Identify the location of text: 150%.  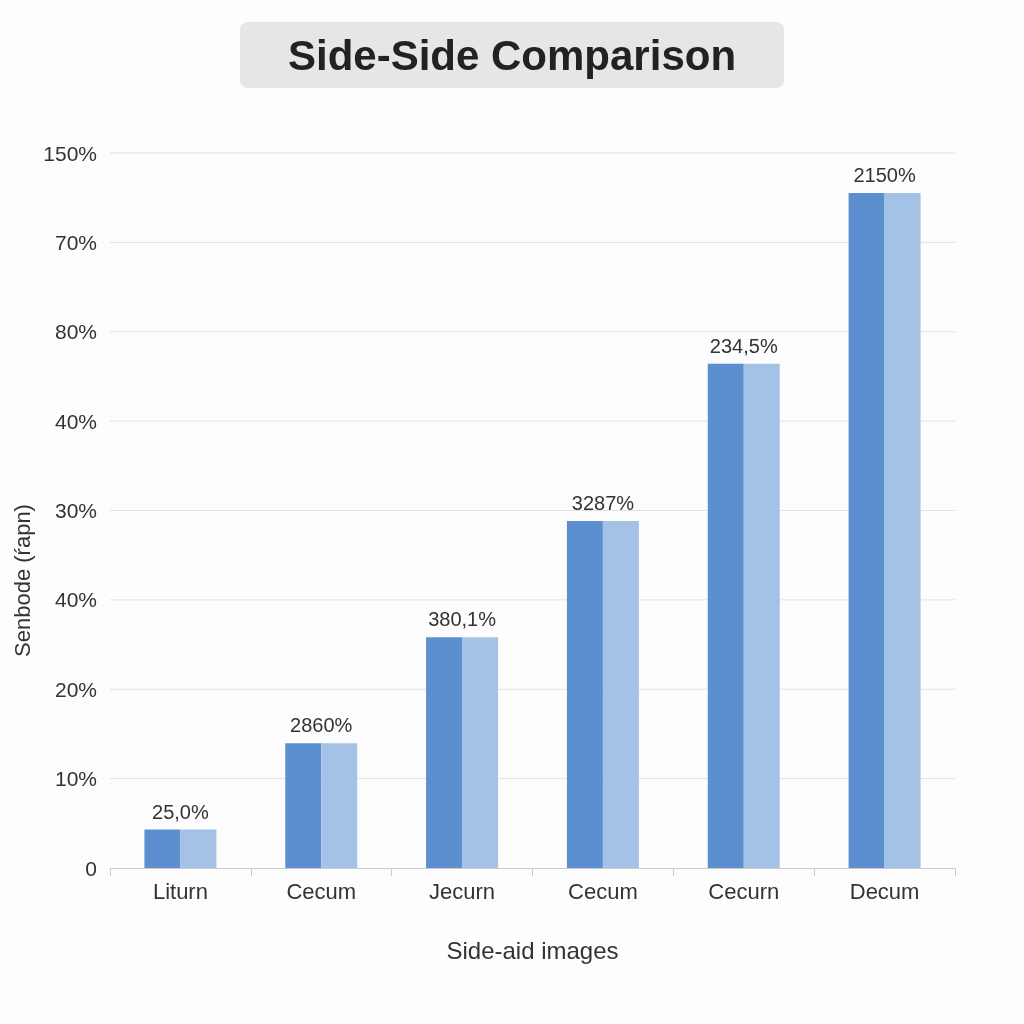
(70, 153).